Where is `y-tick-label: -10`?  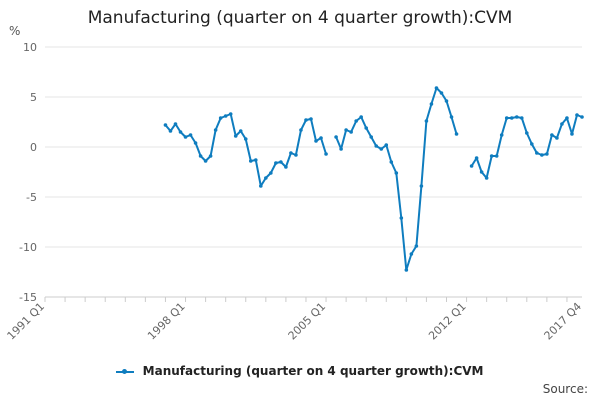 y-tick-label: -10 is located at coordinates (28, 247).